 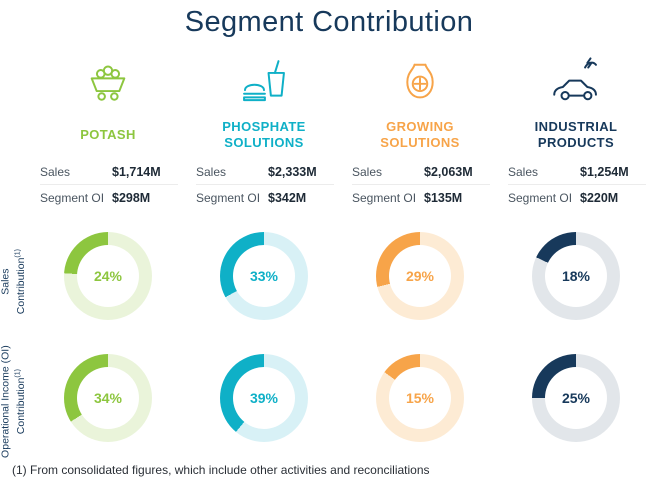 I want to click on oi-contribution-donut: 39%, so click(x=264, y=398).